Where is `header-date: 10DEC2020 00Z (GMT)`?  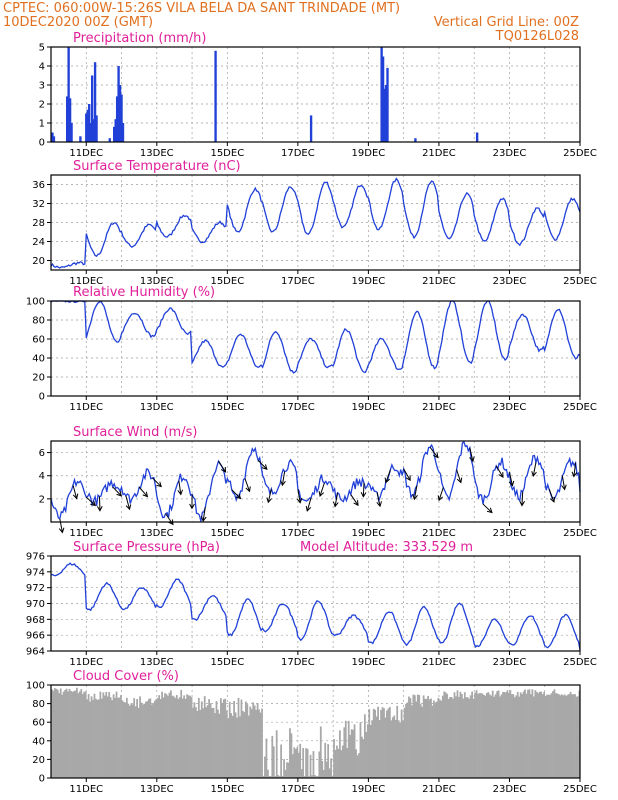 header-date: 10DEC2020 00Z (GMT) is located at coordinates (78, 22).